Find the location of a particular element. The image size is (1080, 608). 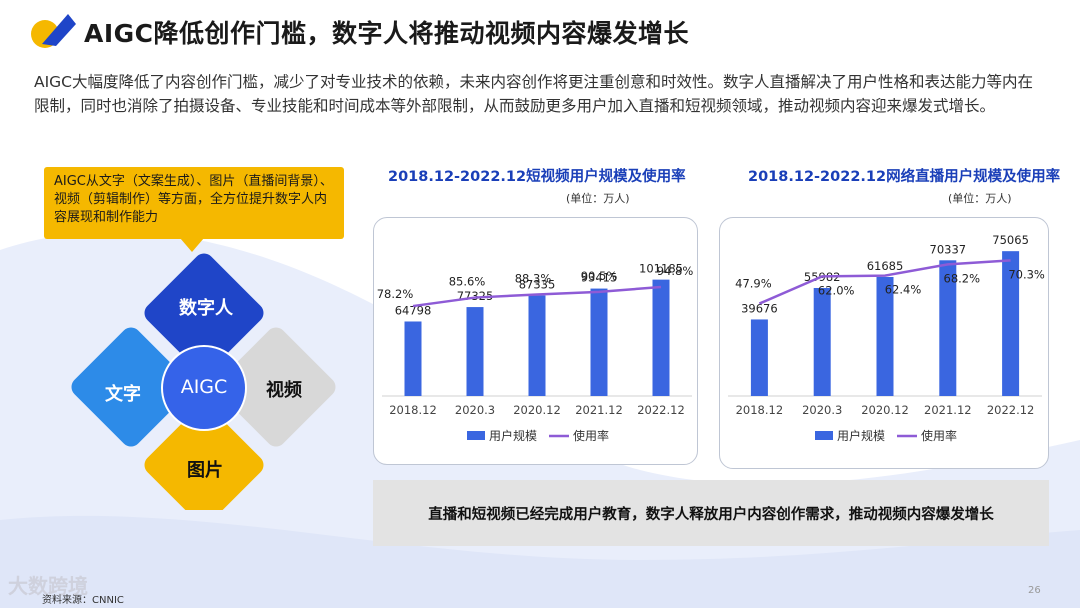

aigc-diamond-diagram: 数字人 文字 视频 图片 AIGC is located at coordinates (210, 387).